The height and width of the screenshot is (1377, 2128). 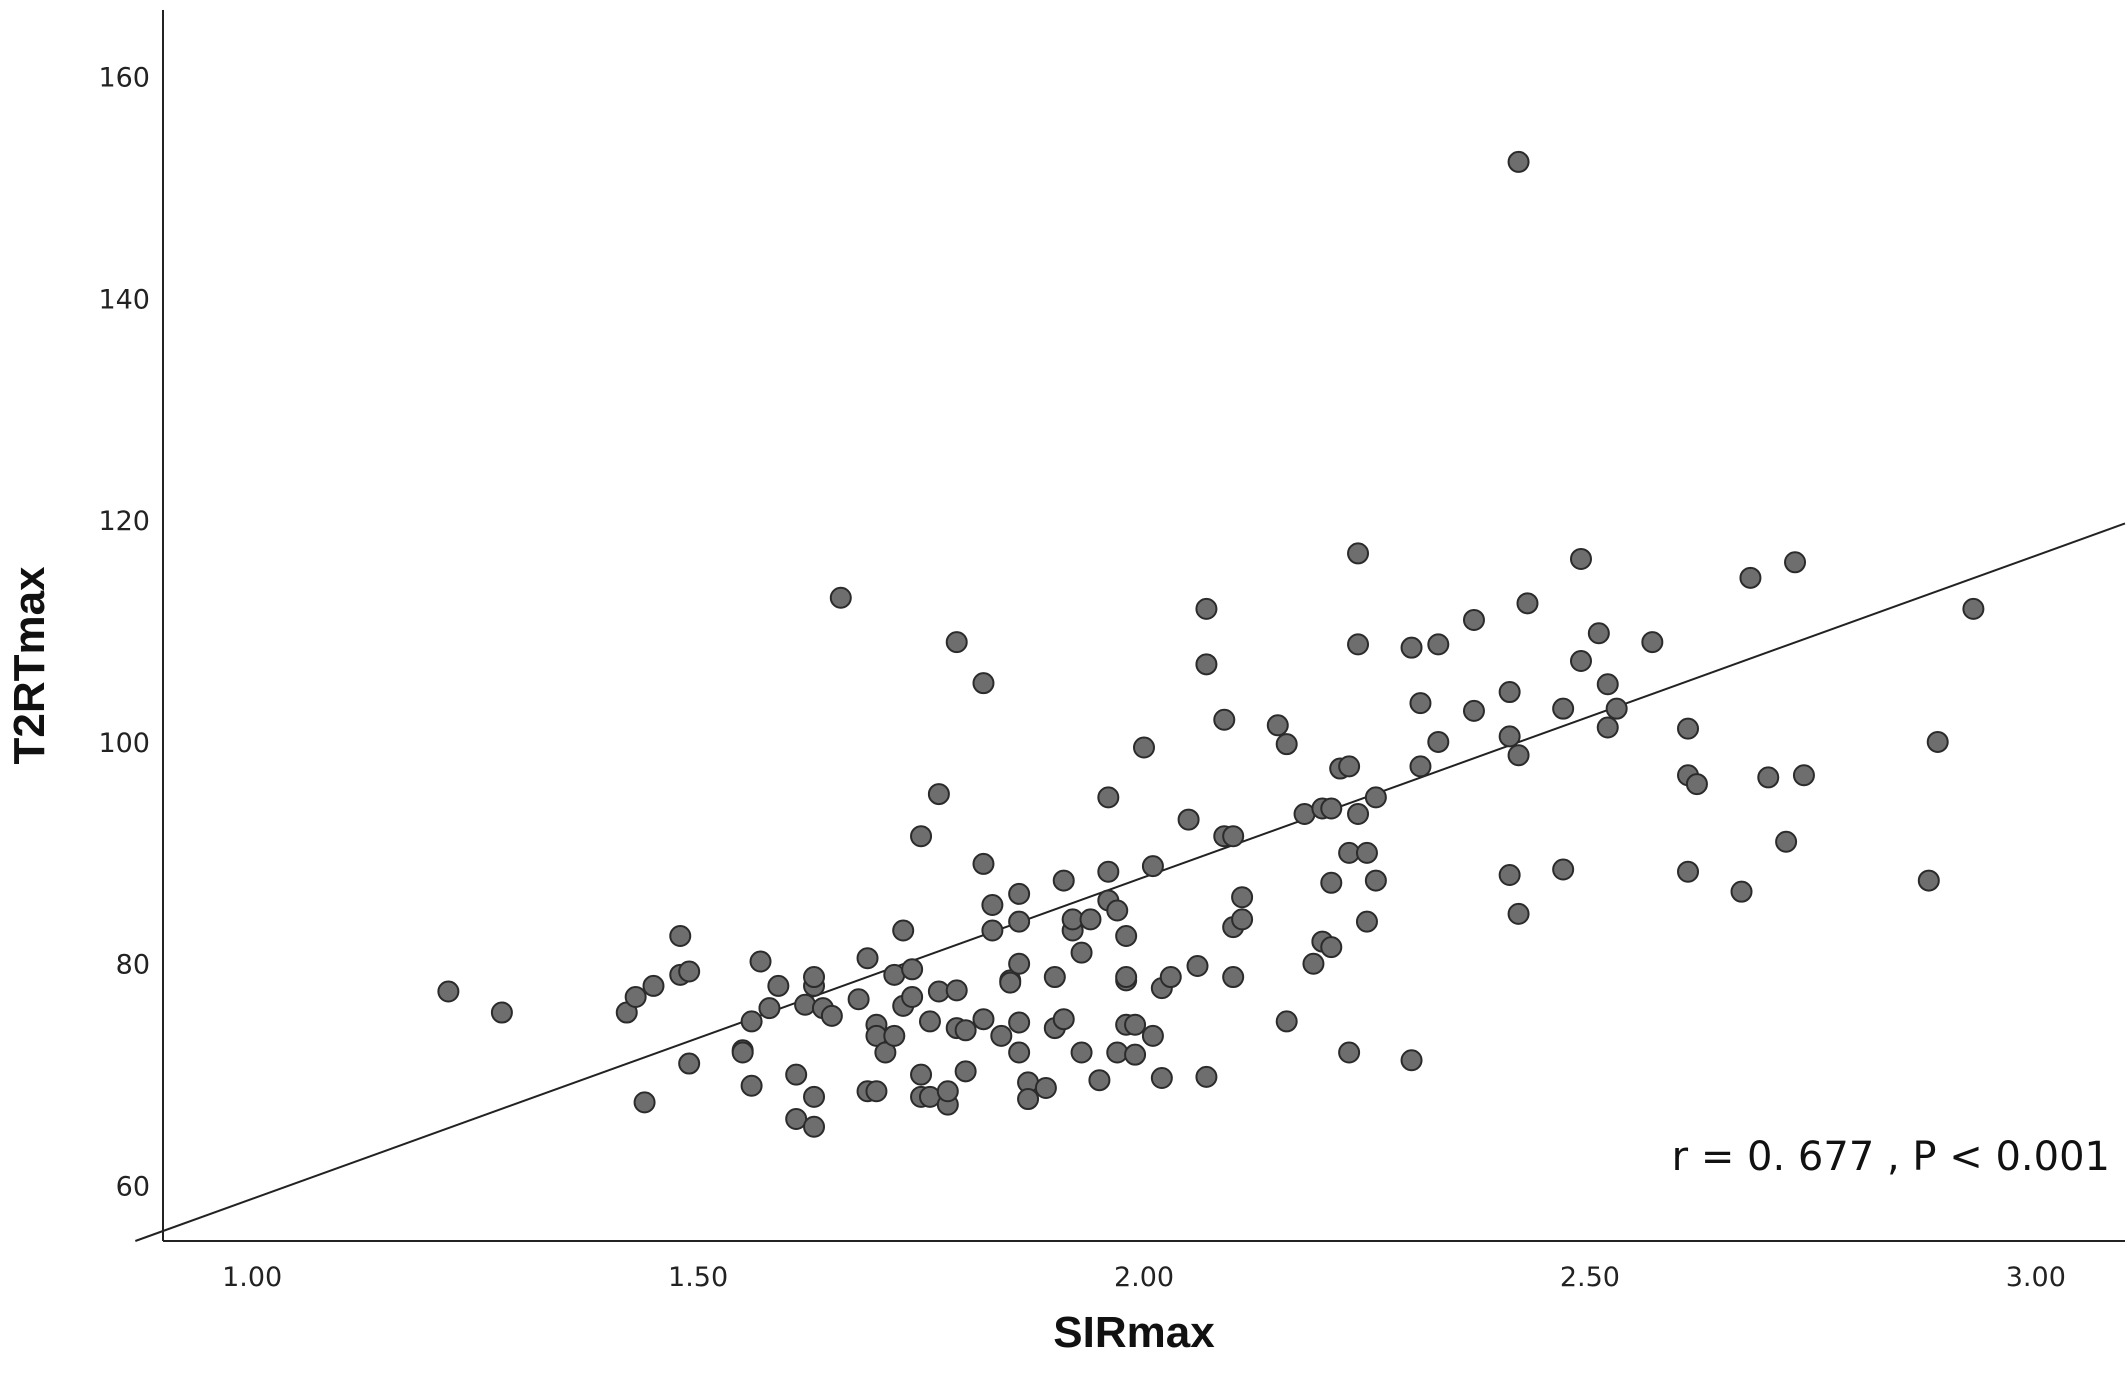 What do you see at coordinates (1590, 1277) in the screenshot?
I see `x-tick-label: 2.50` at bounding box center [1590, 1277].